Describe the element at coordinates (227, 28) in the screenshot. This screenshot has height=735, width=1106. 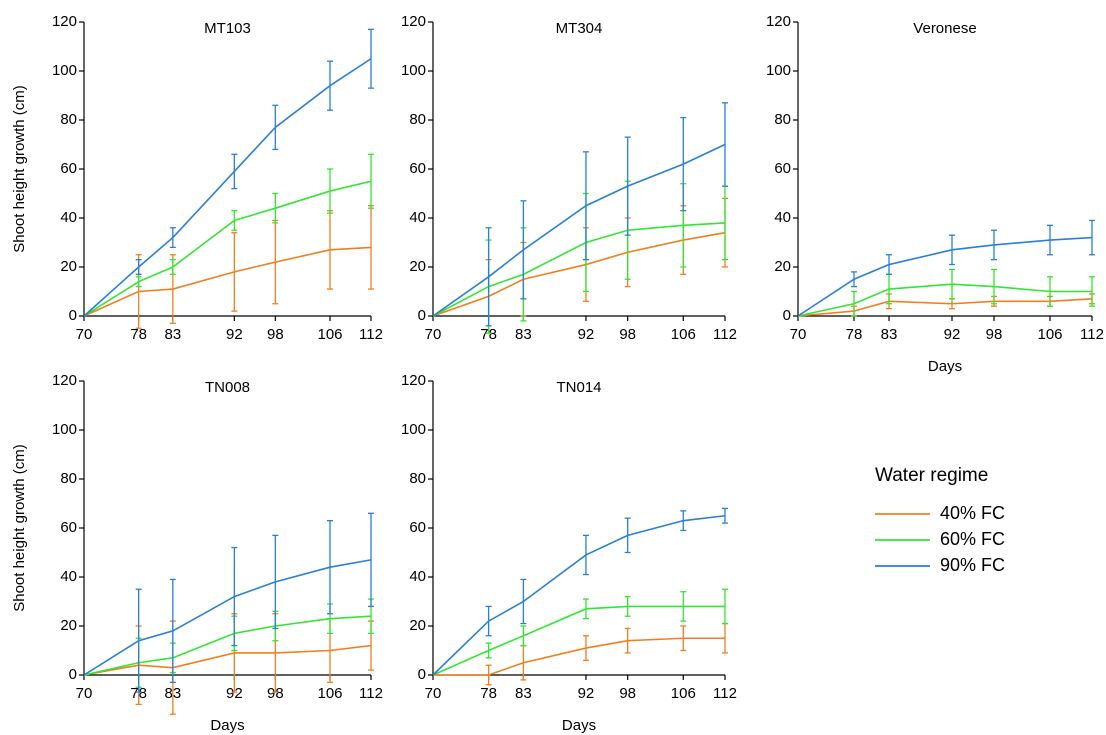
I see `panel-title: MT103` at that location.